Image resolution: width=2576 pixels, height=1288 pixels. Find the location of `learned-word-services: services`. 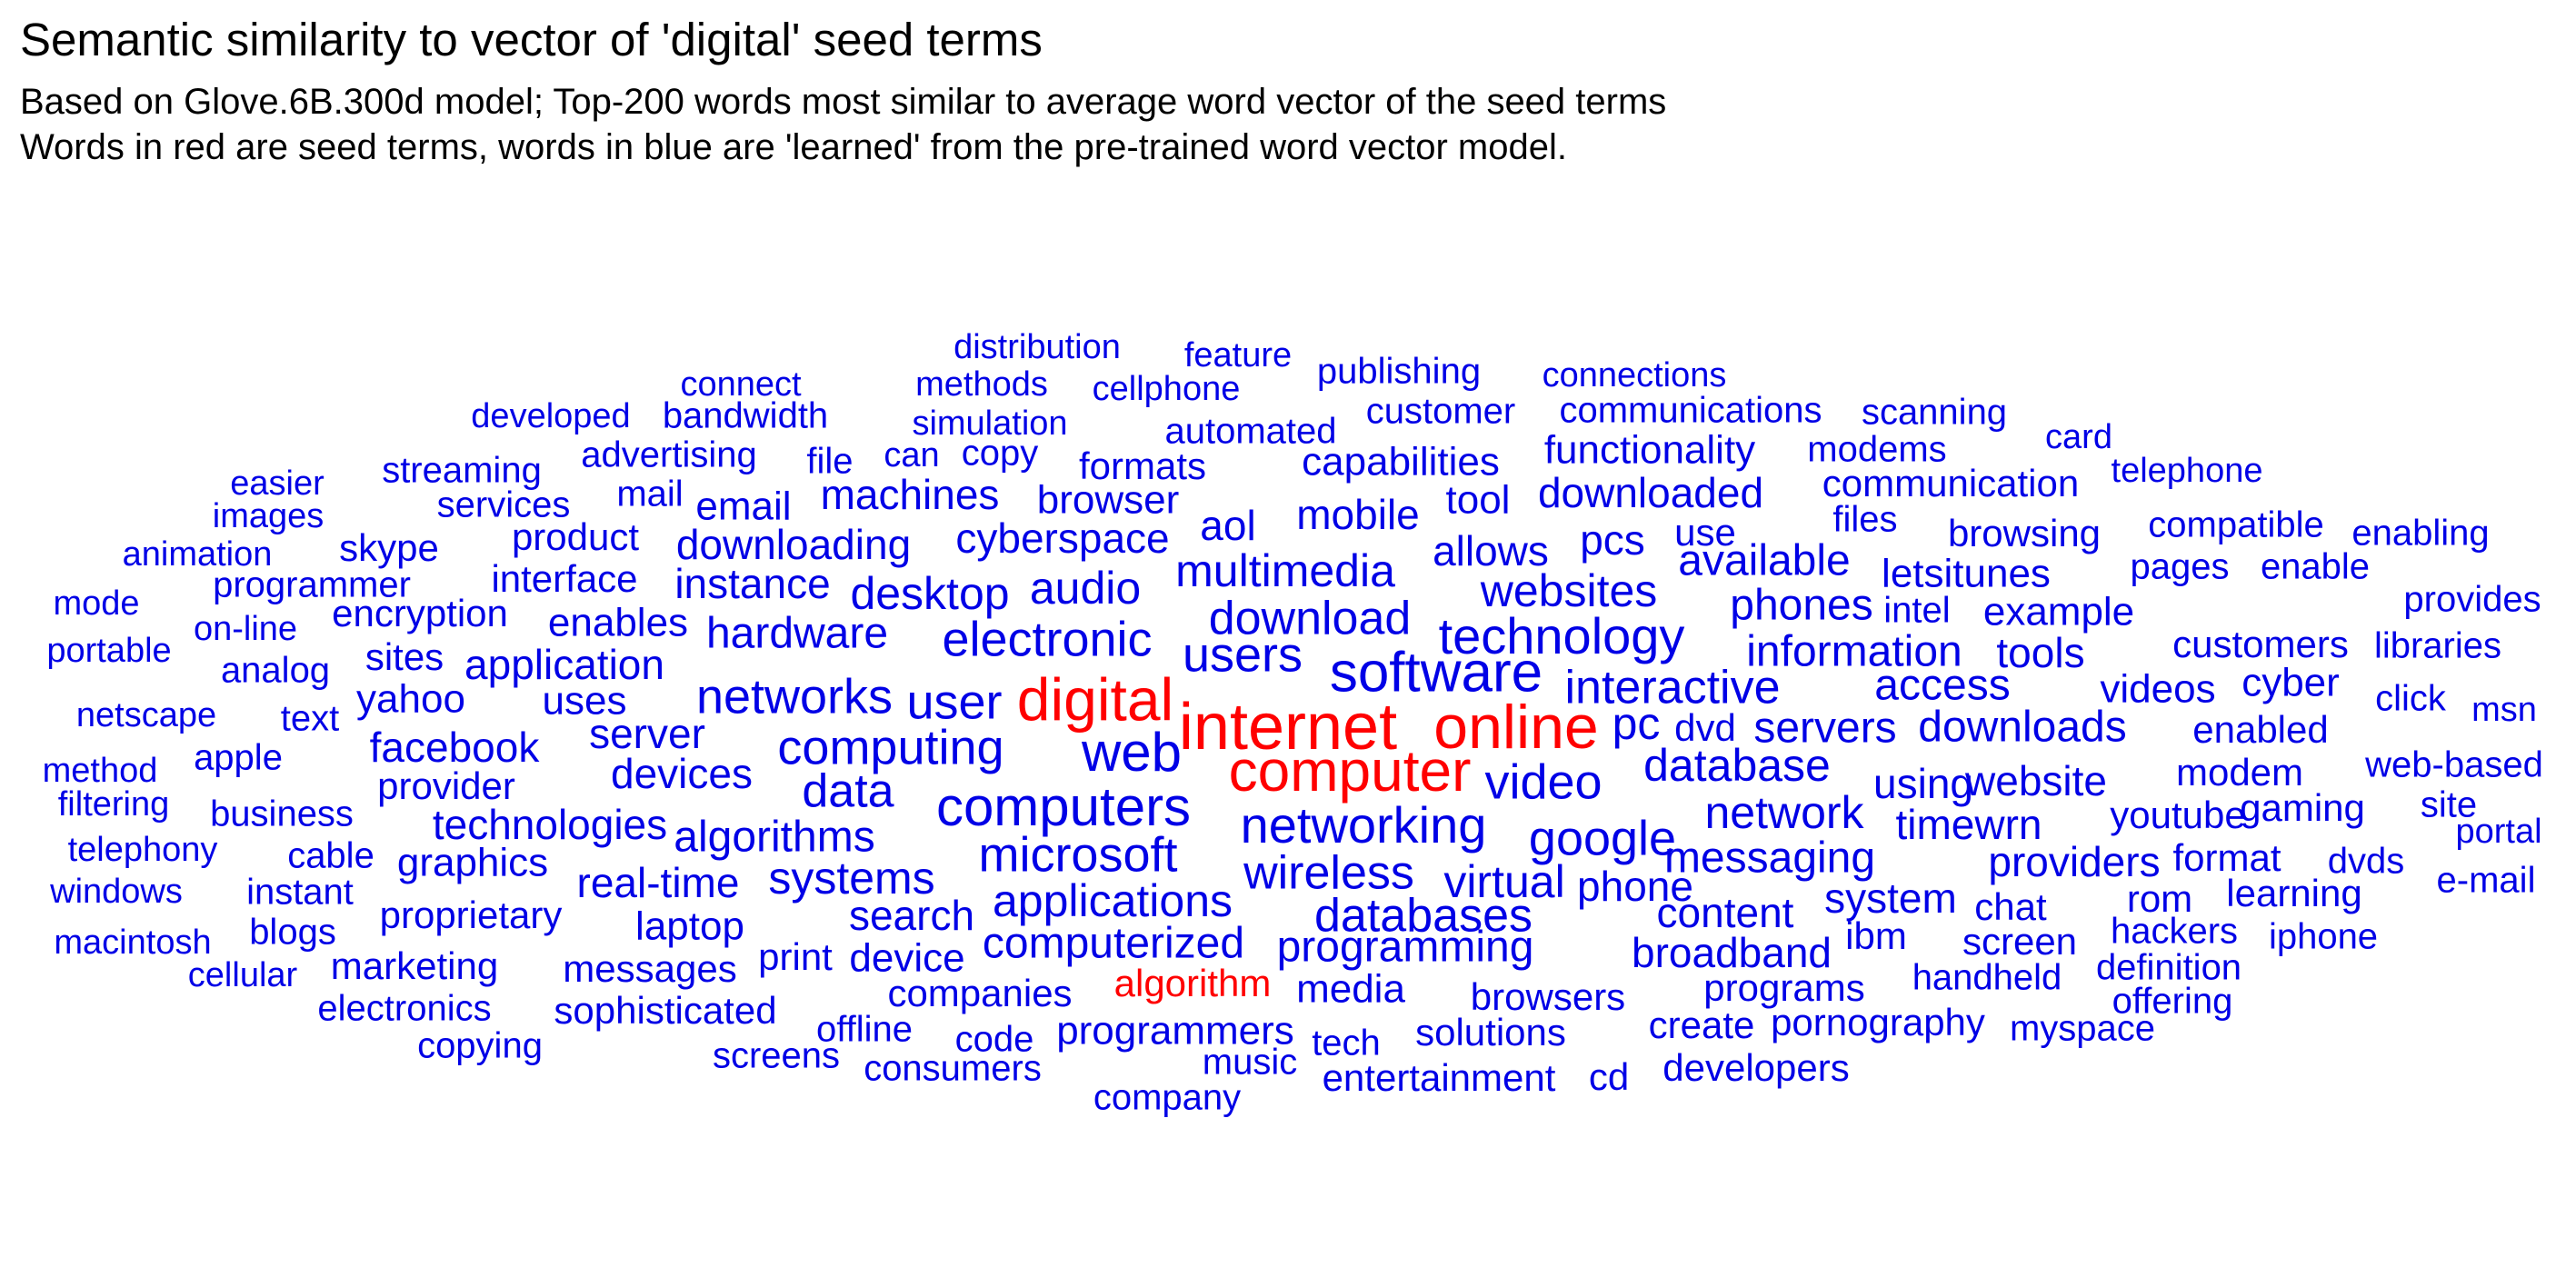

learned-word-services: services is located at coordinates (504, 505).